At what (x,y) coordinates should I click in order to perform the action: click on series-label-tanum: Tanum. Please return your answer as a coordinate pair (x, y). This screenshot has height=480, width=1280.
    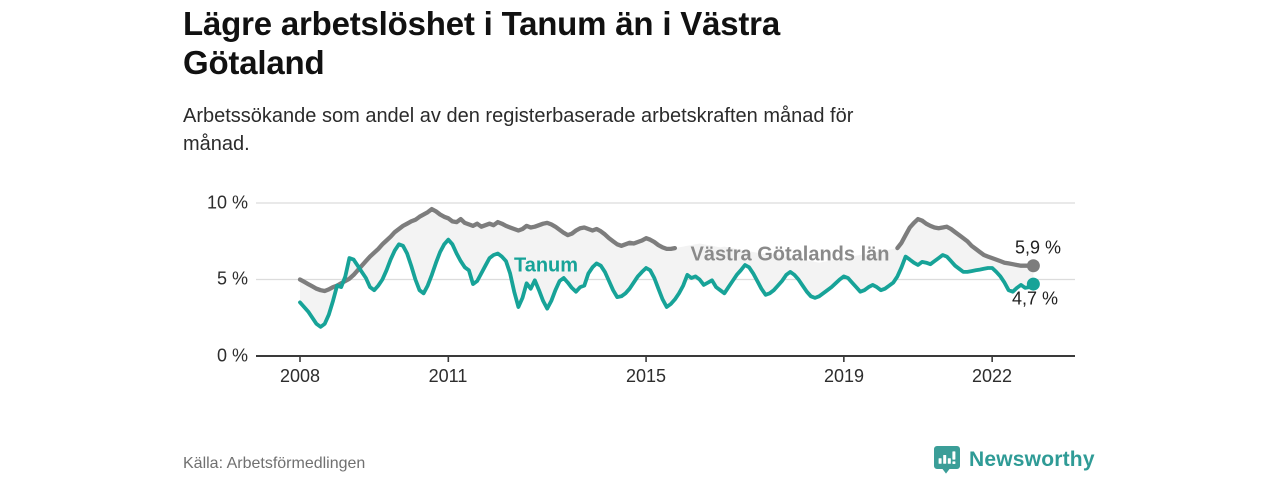
    Looking at the image, I should click on (546, 265).